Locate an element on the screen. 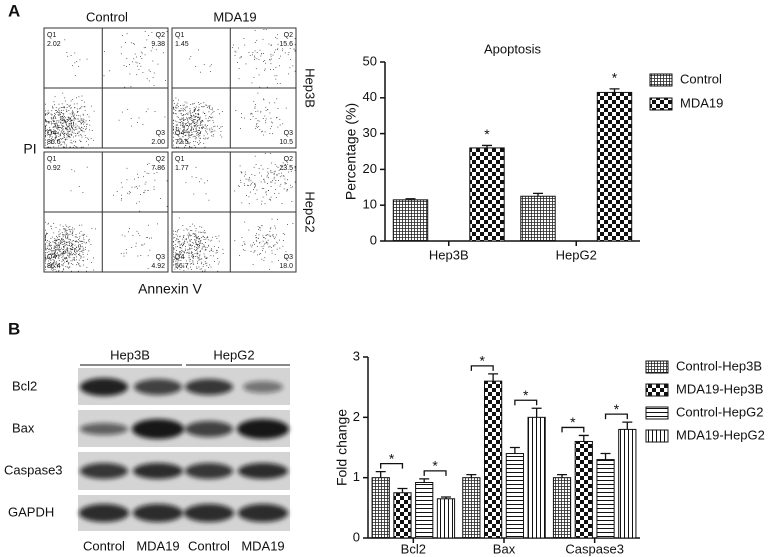 This screenshot has width=778, height=557. bar is located at coordinates (583, 489).